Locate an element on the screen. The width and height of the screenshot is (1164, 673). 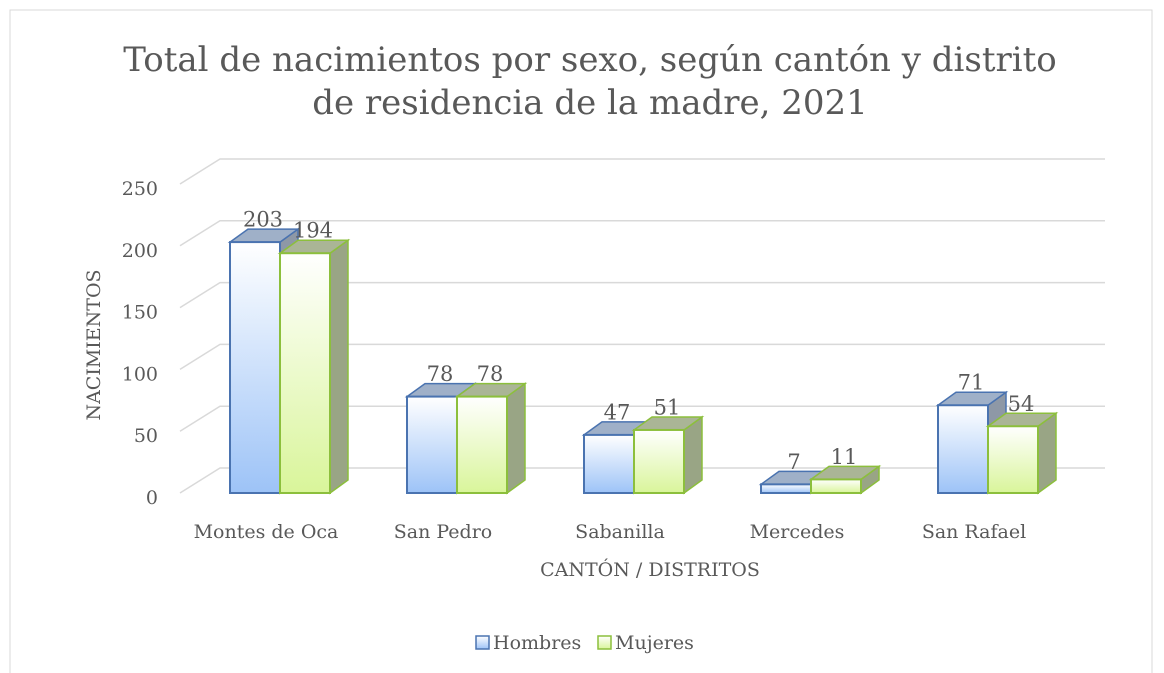
data-label: 7 is located at coordinates (793, 462).